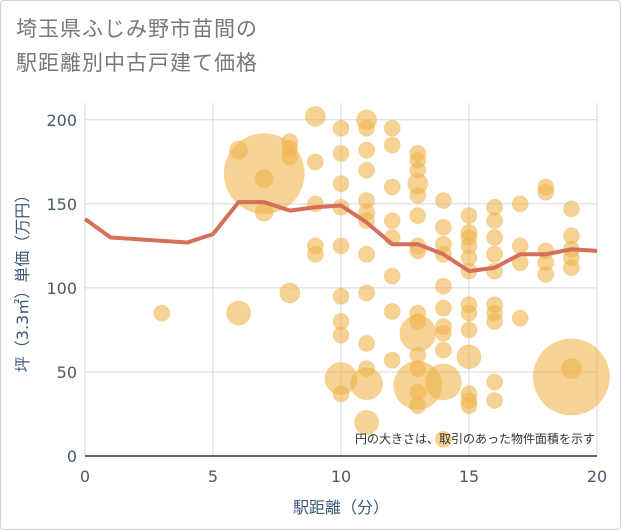 The image size is (621, 530). I want to click on y-axis-label: 坪（3.3㎡）単価（万円）, so click(22, 279).